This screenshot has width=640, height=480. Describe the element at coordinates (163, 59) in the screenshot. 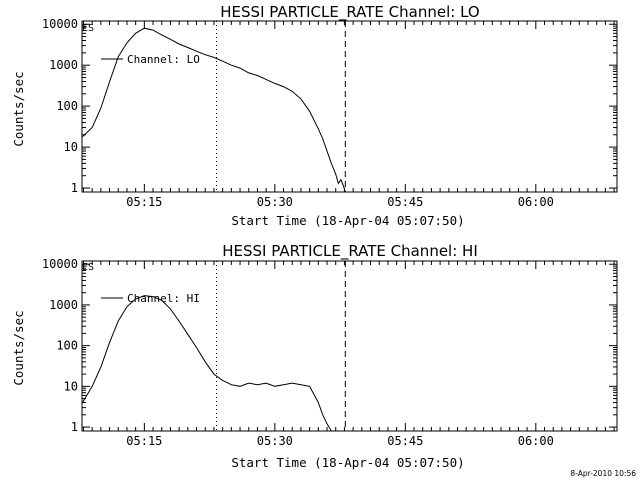

I see `legend-label: Channel: LO` at that location.